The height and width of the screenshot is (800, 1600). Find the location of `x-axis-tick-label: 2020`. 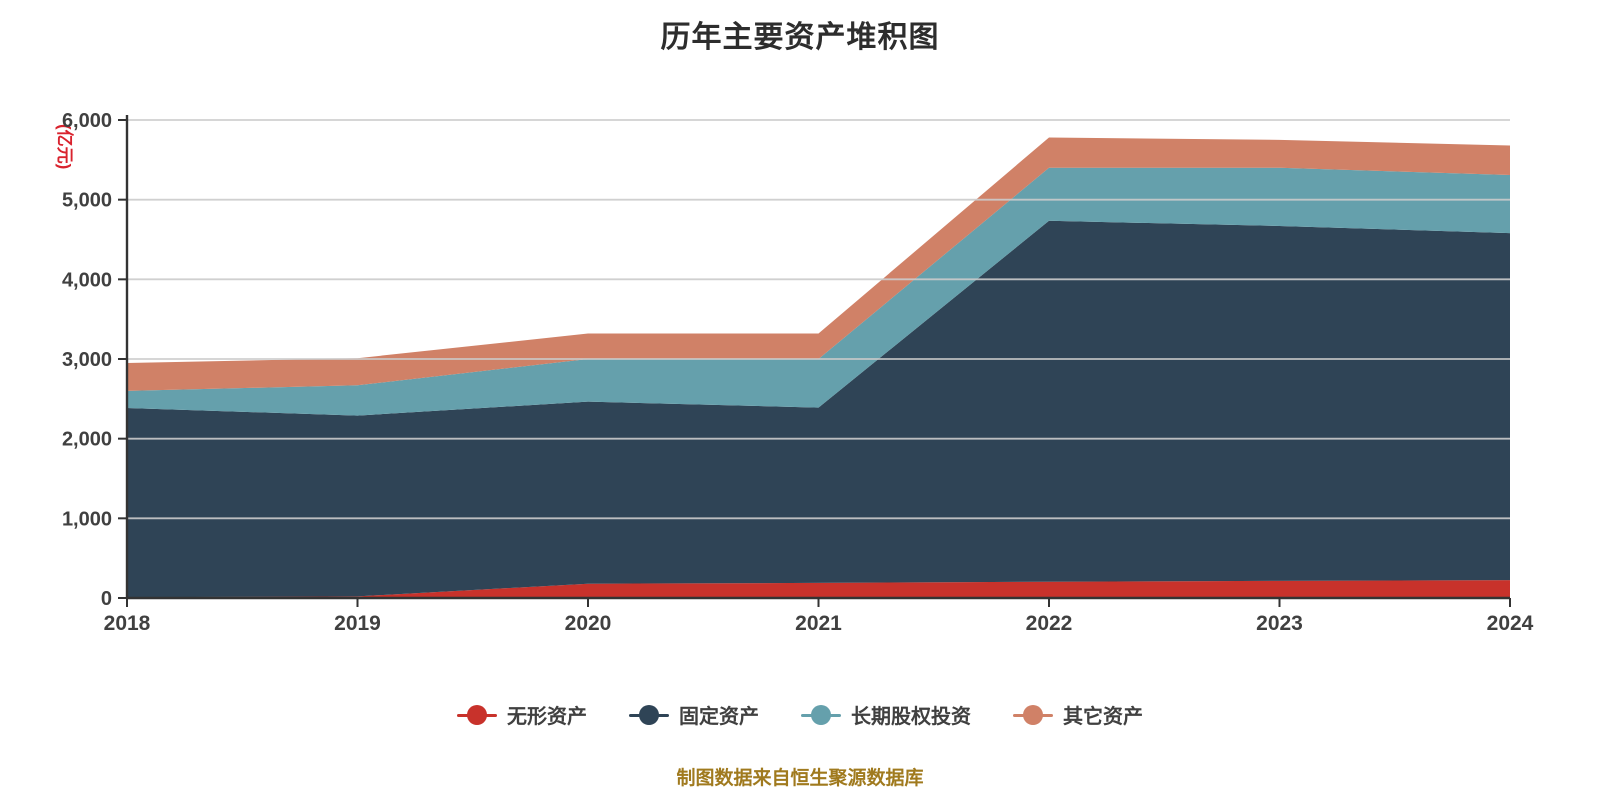

x-axis-tick-label: 2020 is located at coordinates (588, 623).